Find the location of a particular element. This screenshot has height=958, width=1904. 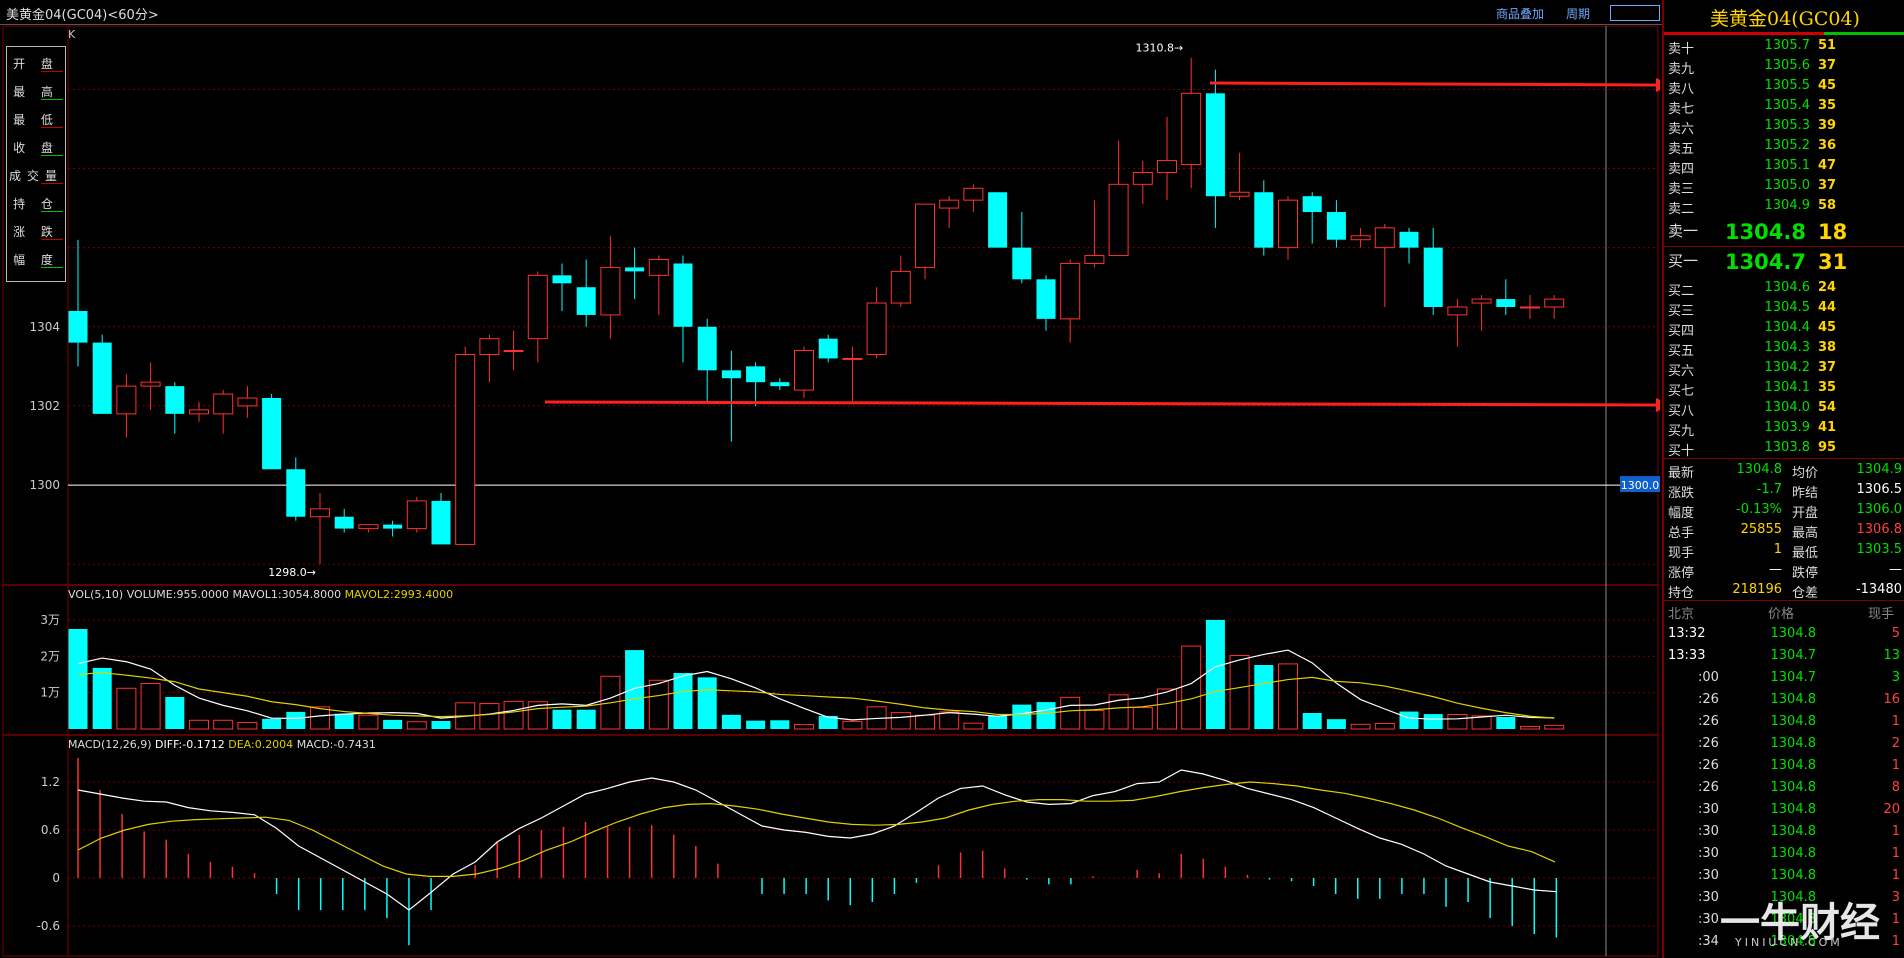

quote-title: 美黄金04(GC04) is located at coordinates (1785, 19).